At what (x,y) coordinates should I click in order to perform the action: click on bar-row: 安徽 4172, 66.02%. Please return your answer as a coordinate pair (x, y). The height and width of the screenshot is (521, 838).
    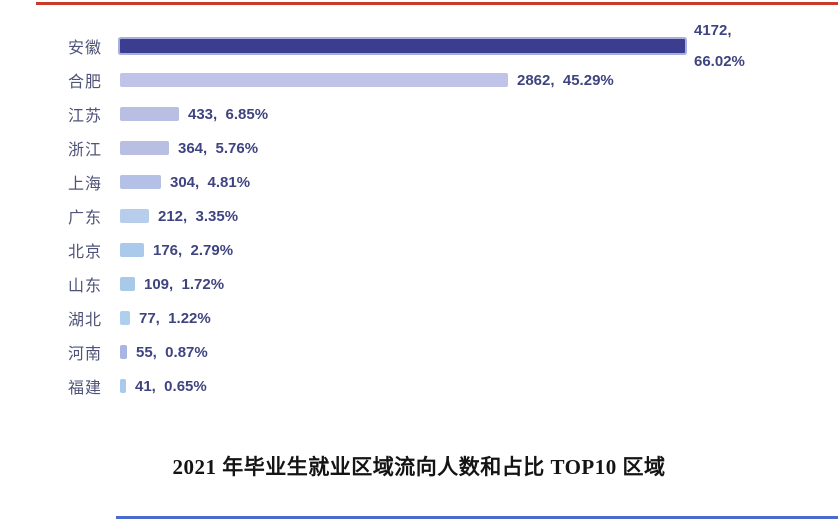
    Looking at the image, I should click on (448, 46).